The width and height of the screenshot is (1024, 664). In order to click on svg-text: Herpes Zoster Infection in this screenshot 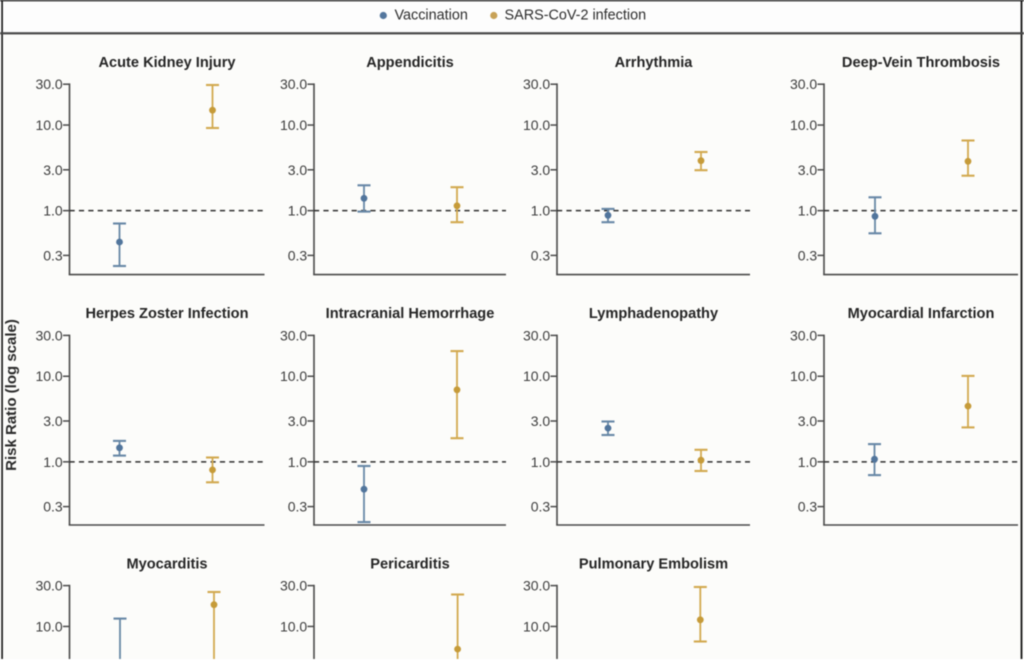, I will do `click(167, 314)`.